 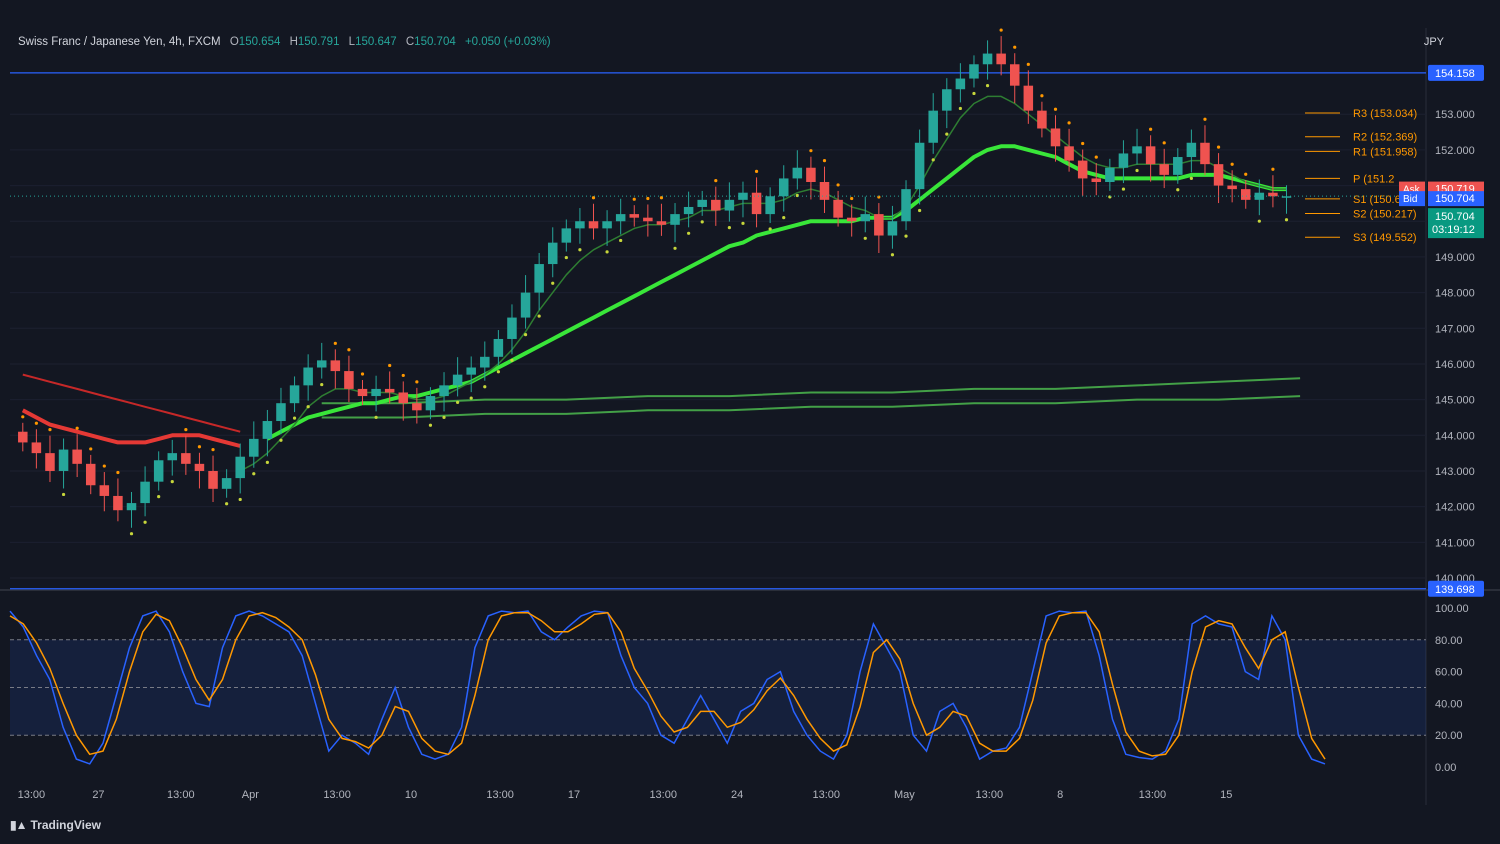 I want to click on osc-y-tick-label: 80.00, so click(x=1449, y=641).